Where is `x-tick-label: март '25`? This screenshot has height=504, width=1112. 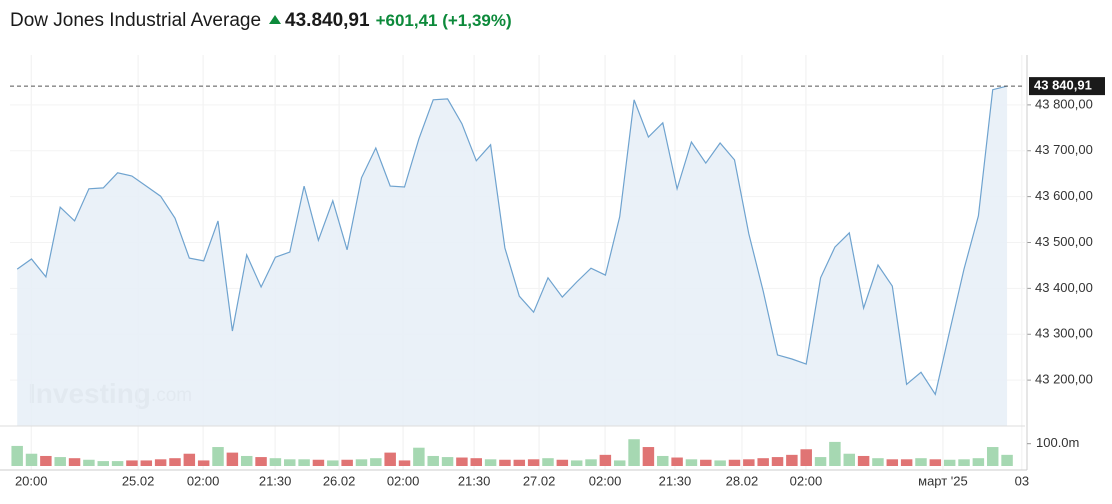
x-tick-label: март '25 is located at coordinates (943, 480).